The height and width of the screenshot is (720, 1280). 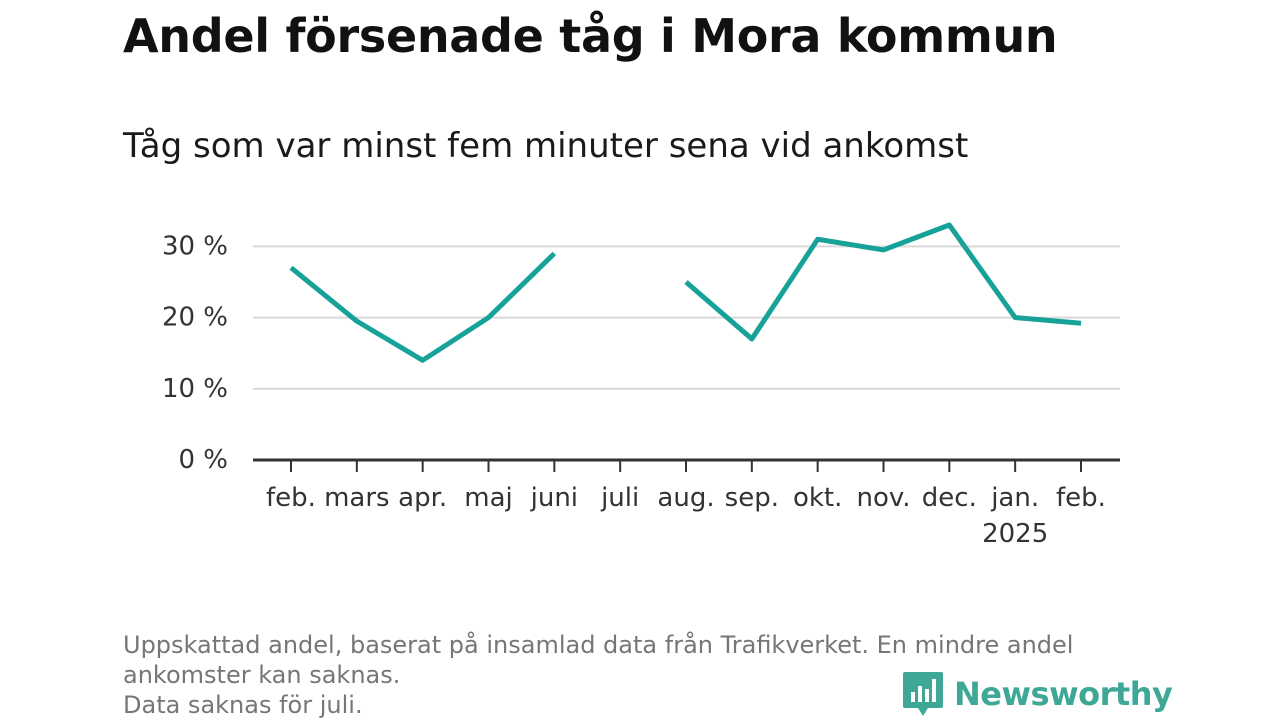 What do you see at coordinates (923, 694) in the screenshot?
I see `newsworthy-bar-chart-icon` at bounding box center [923, 694].